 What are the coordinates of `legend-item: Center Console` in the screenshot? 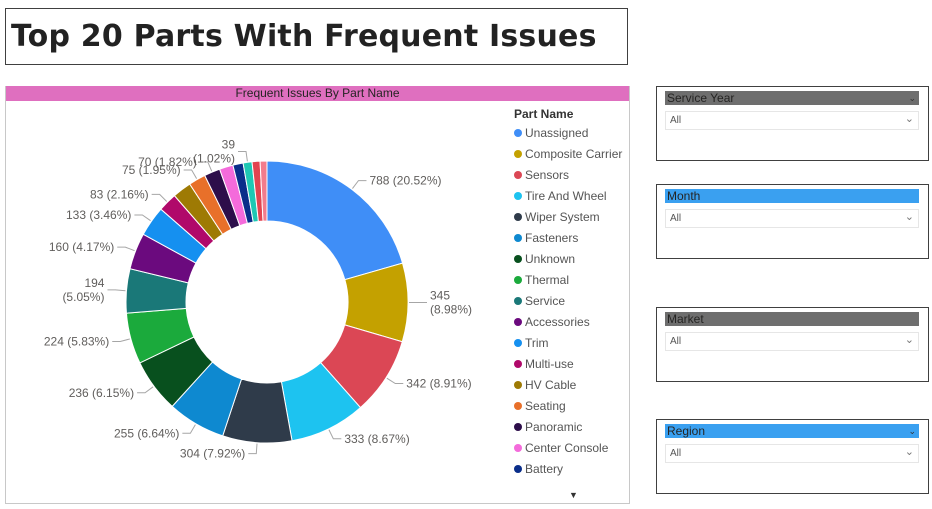 It's located at (571, 448).